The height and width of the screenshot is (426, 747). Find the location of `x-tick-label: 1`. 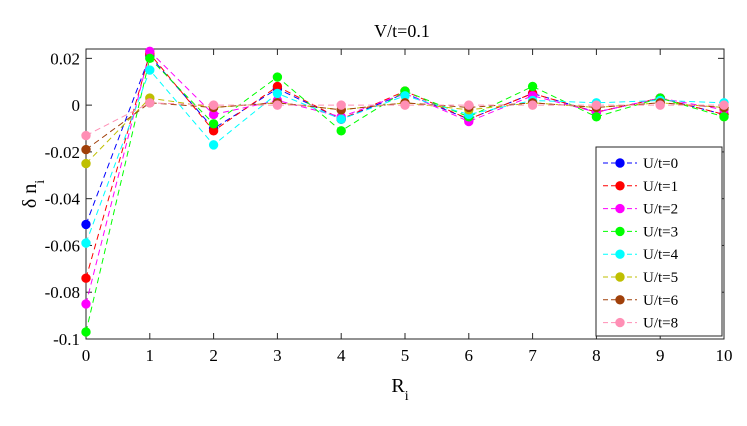

x-tick-label: 1 is located at coordinates (150, 355).